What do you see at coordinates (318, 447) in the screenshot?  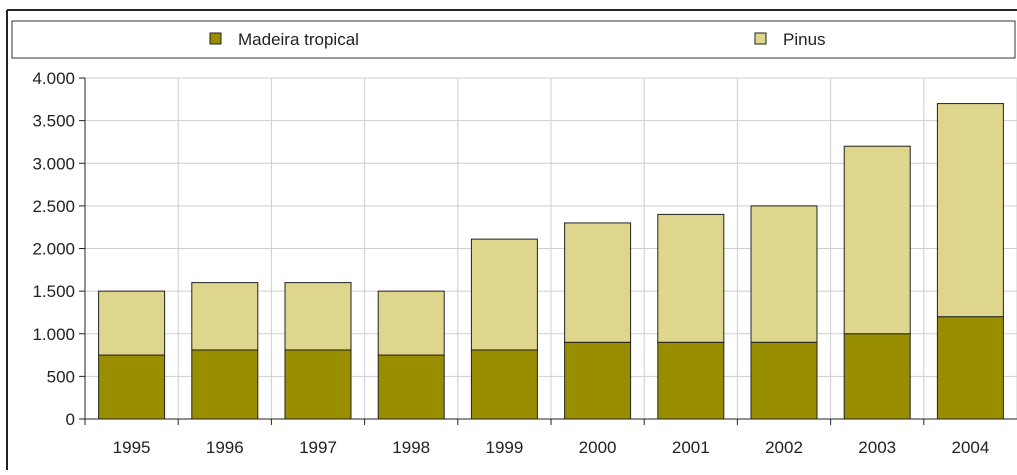 I see `x-tick-label: 1997` at bounding box center [318, 447].